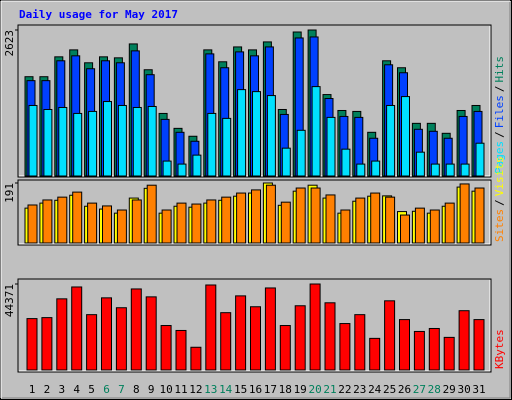 The height and width of the screenshot is (400, 512). I want to click on x-tick-label: 31, so click(478, 389).